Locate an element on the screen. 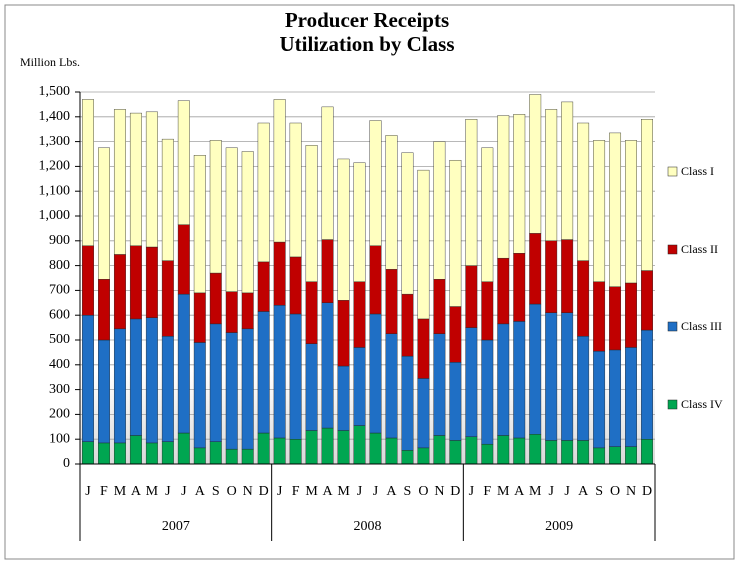 The width and height of the screenshot is (740, 565). y-tick-label: 800 is located at coordinates (59, 265).